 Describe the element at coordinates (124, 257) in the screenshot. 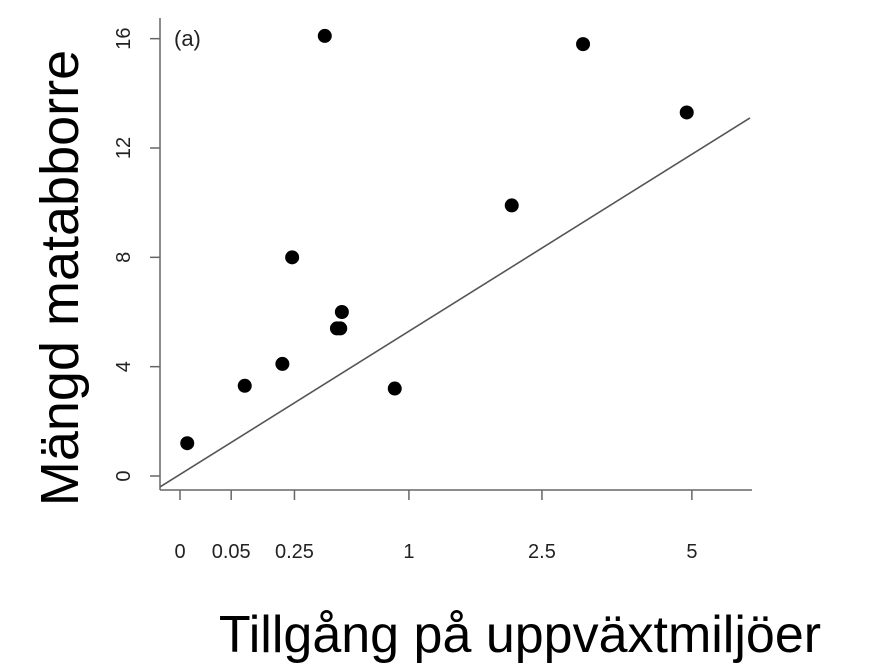

I see `y-tick-label: 8` at that location.